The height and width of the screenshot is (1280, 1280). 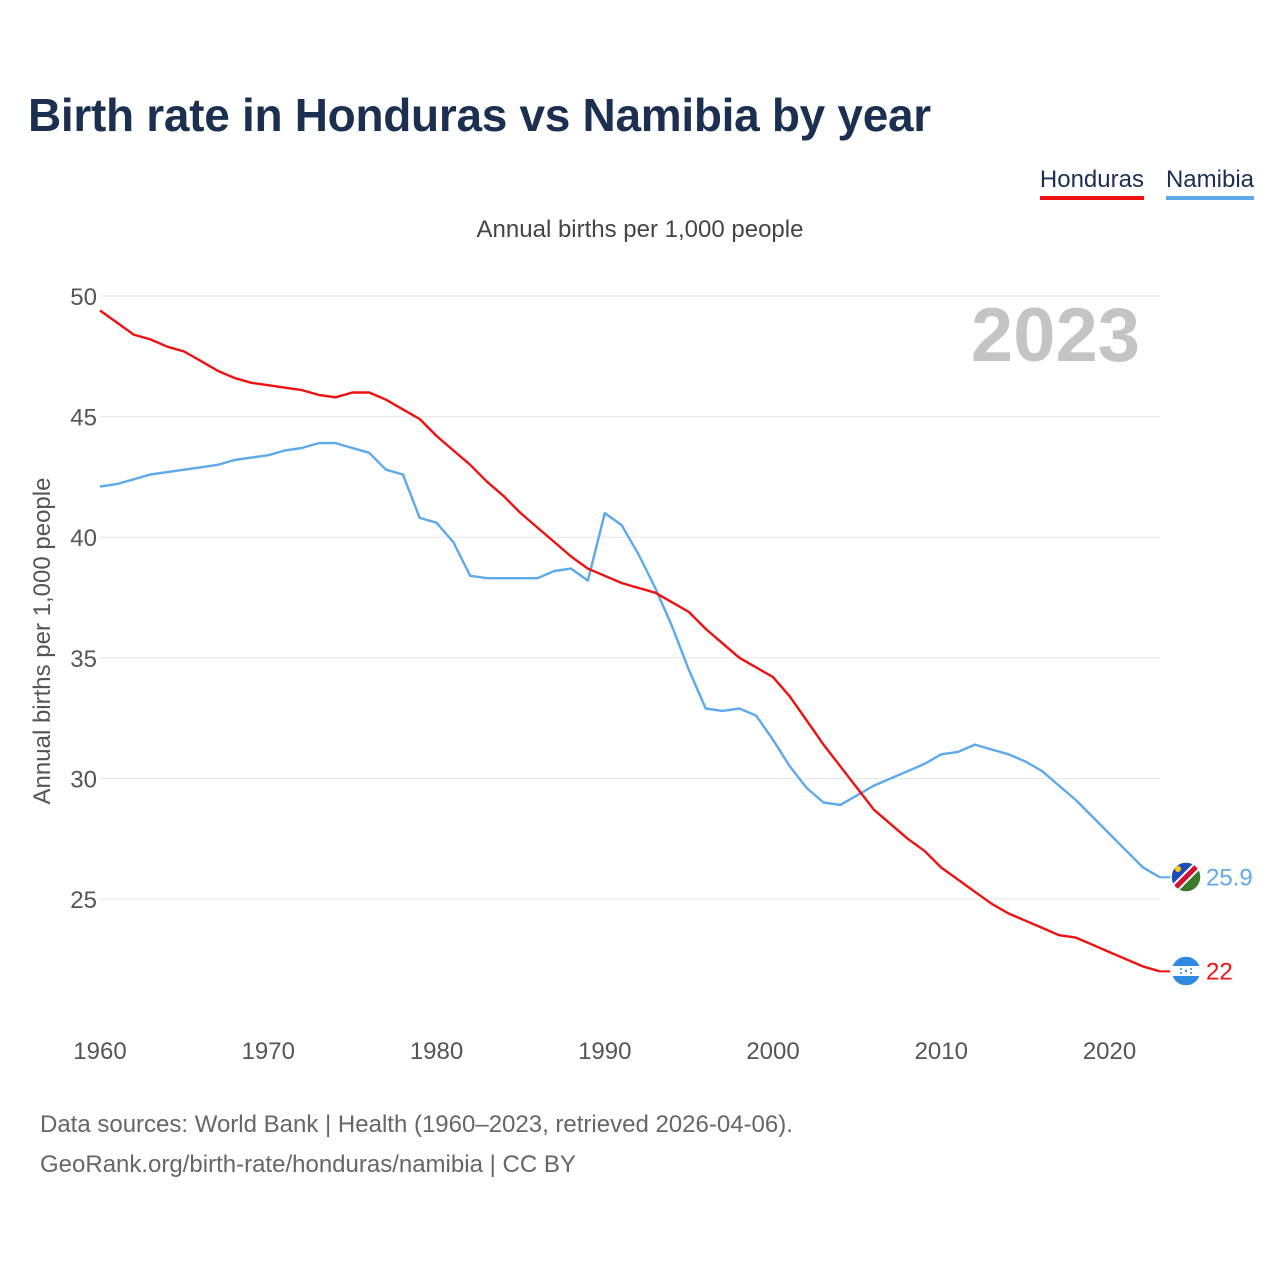 What do you see at coordinates (1209, 183) in the screenshot?
I see `legend-item-namibia: Namibia` at bounding box center [1209, 183].